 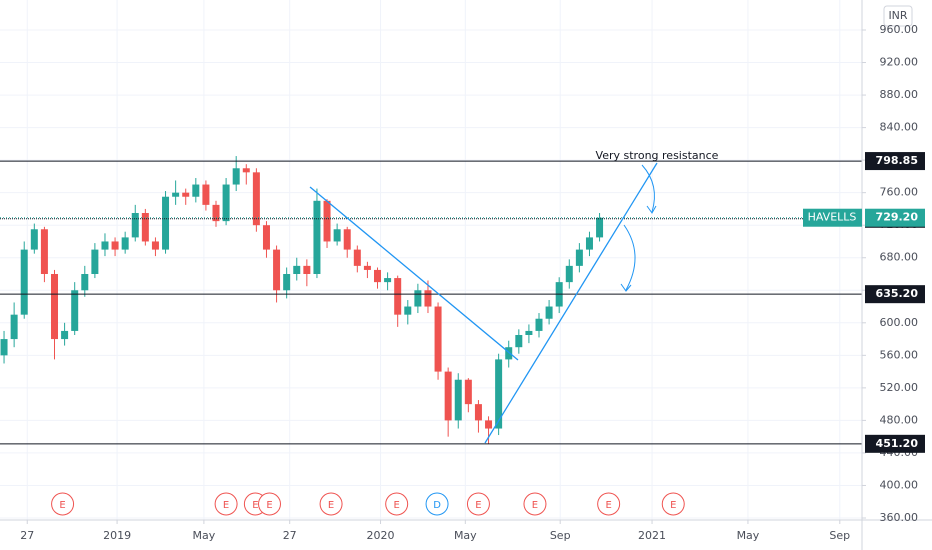 I want to click on y-tick-label: 520.00, so click(x=899, y=387).